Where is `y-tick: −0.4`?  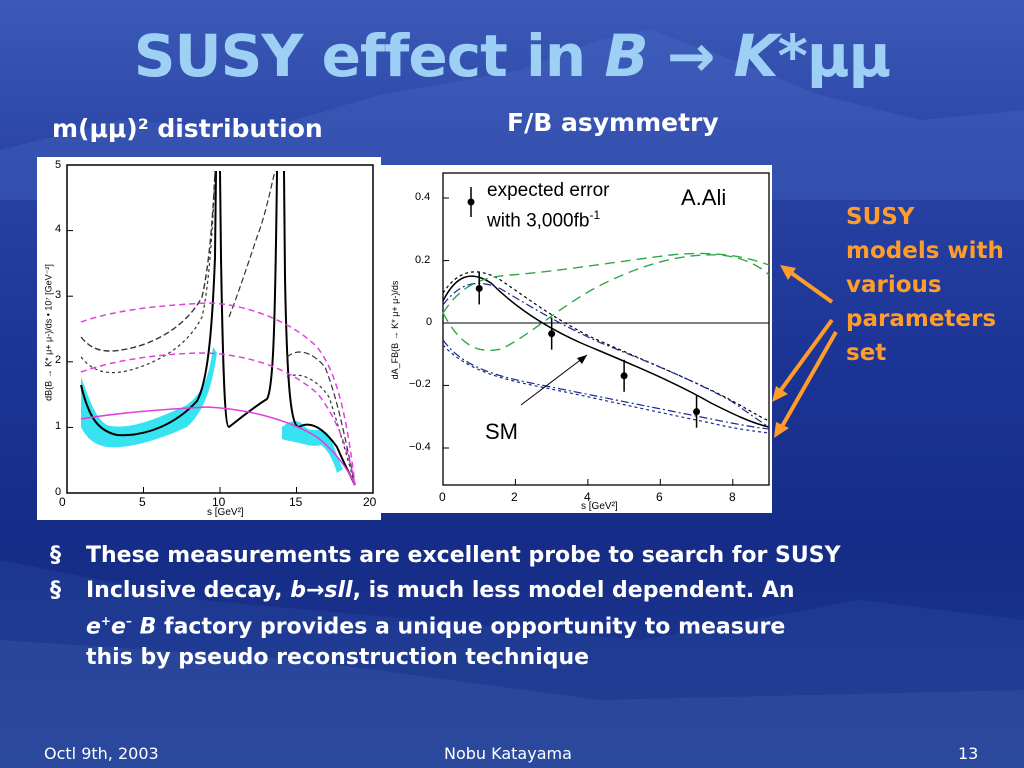
y-tick: −0.4 is located at coordinates (420, 447).